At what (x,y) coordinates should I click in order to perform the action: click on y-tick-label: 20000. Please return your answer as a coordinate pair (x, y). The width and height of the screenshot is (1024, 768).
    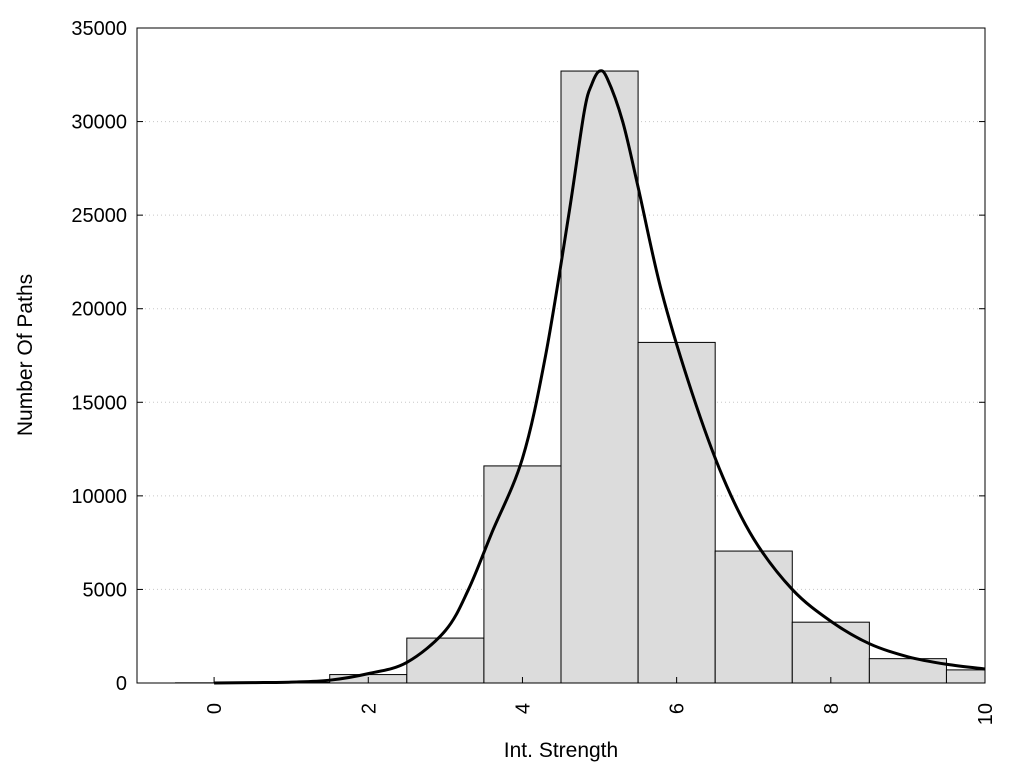
    Looking at the image, I should click on (99, 310).